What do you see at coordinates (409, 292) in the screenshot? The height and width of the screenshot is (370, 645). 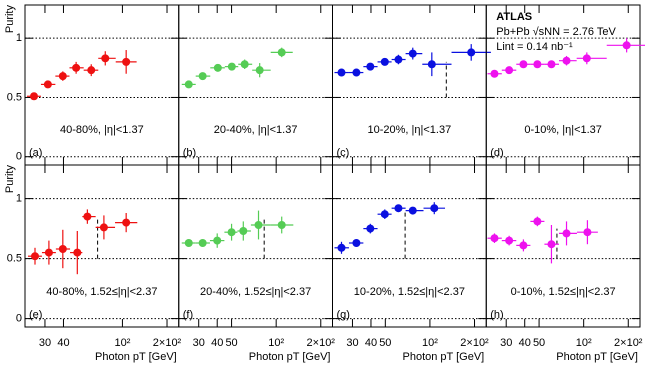 I see `panel-text: 10-20%, 1.52≤|η|<2.37` at bounding box center [409, 292].